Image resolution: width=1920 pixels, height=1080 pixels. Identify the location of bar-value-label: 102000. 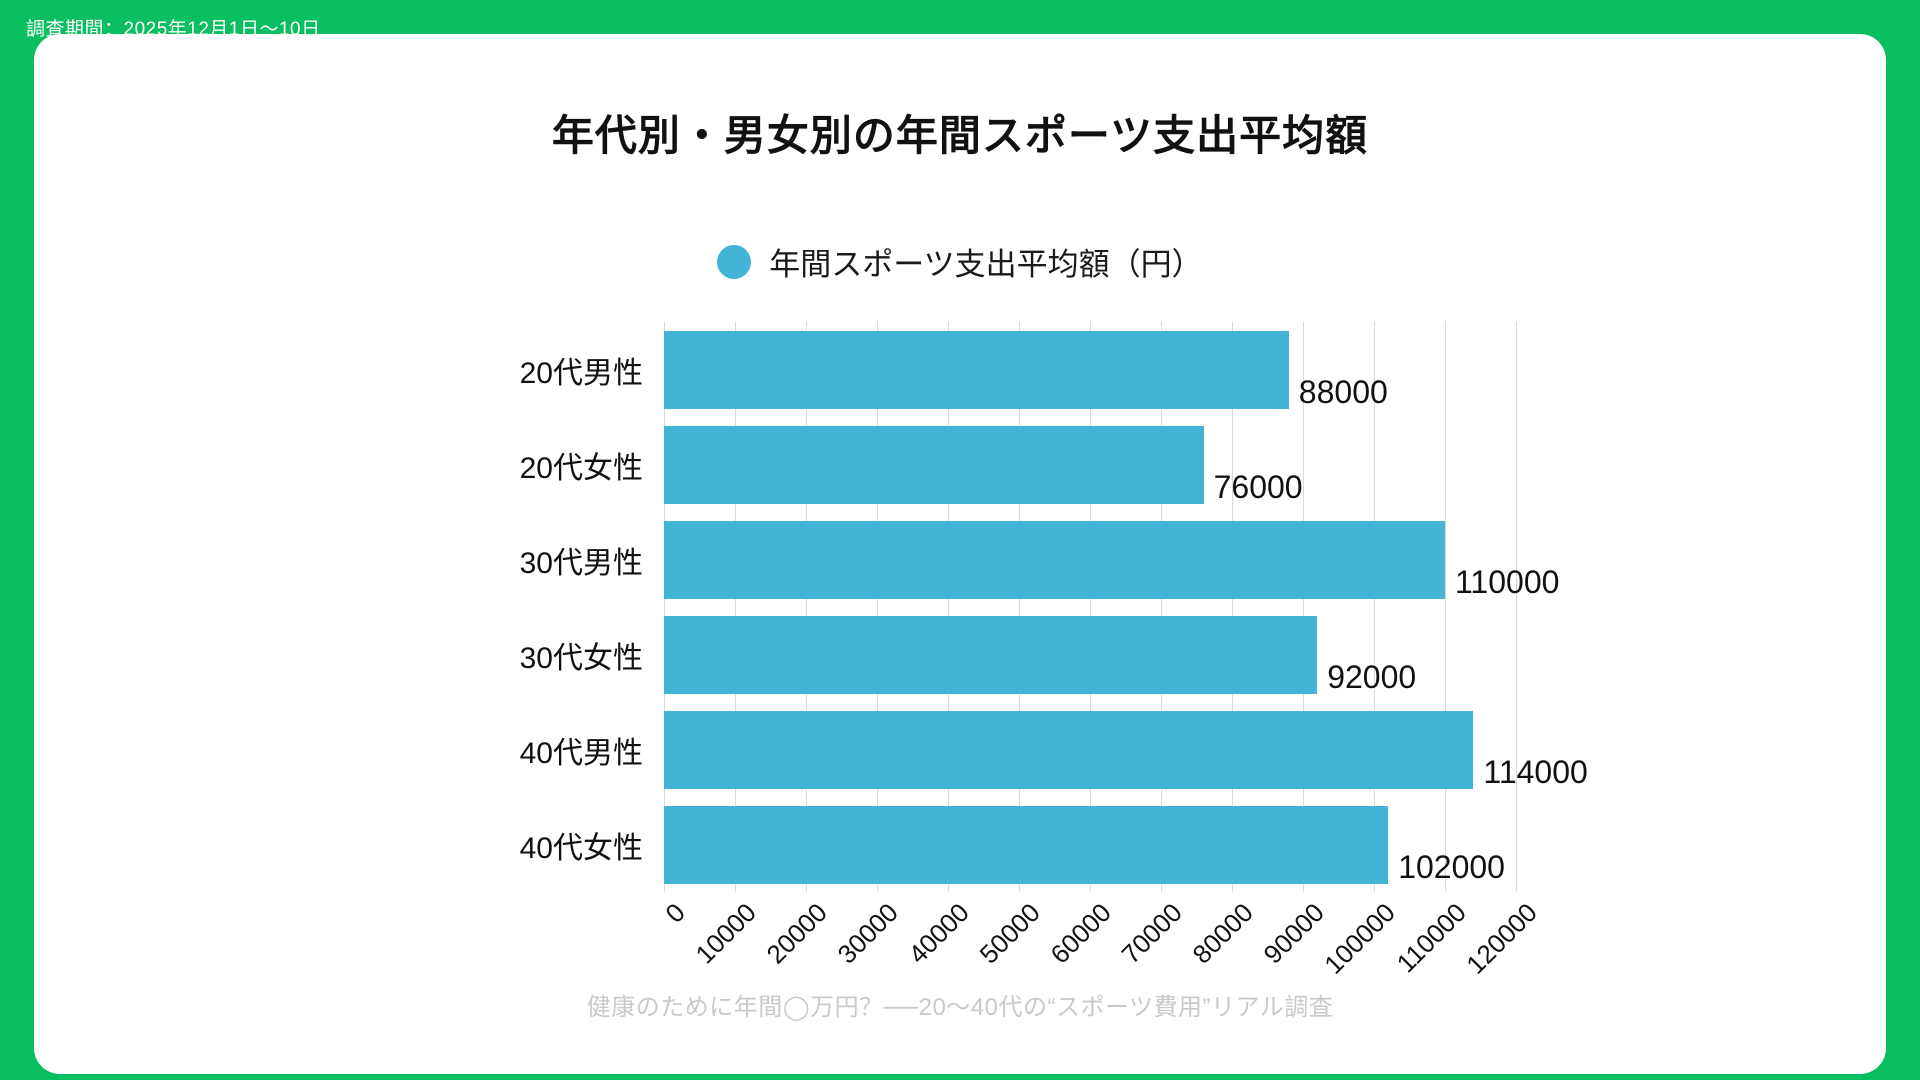
(1451, 867).